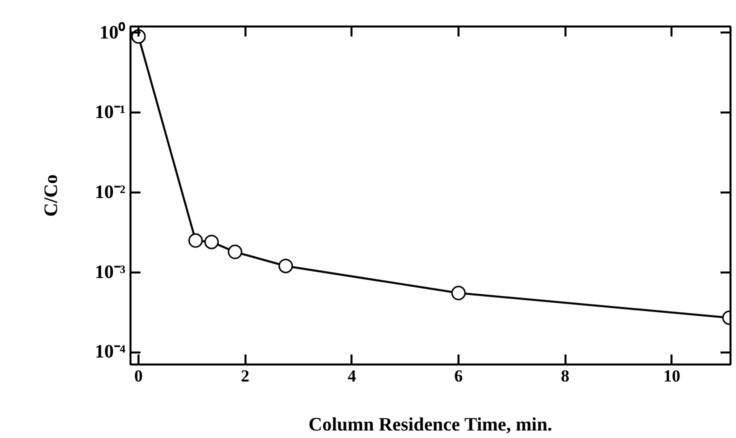 Image resolution: width=736 pixels, height=438 pixels. Describe the element at coordinates (113, 32) in the screenshot. I see `y-tick-label: 10⁰` at that location.